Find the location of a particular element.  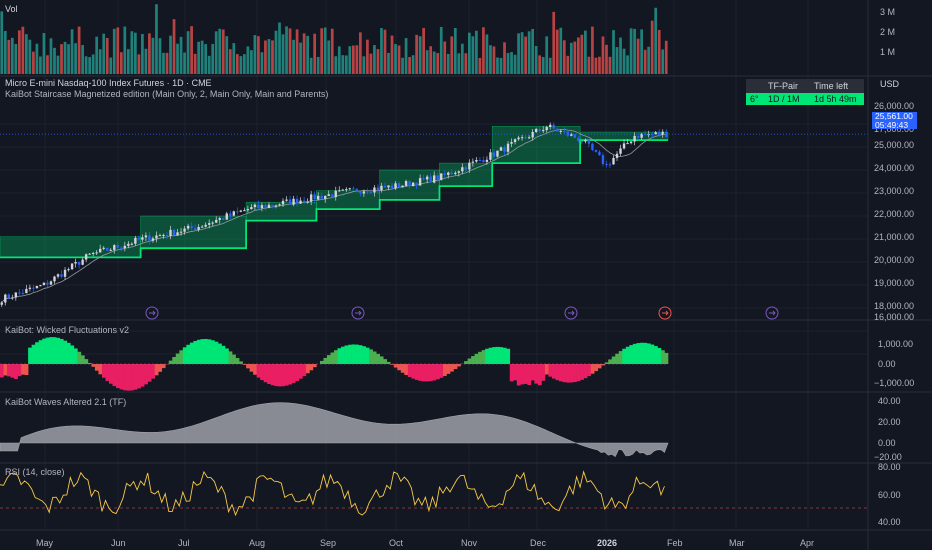

currency-label: USD is located at coordinates (890, 84).